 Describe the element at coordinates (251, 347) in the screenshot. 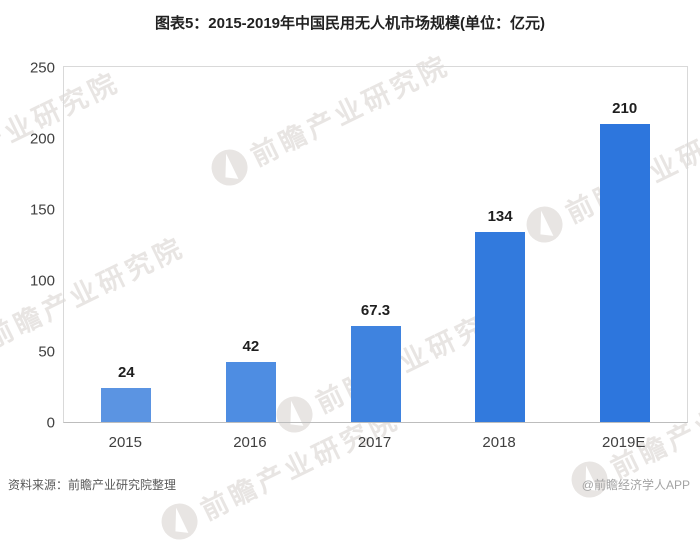

I see `bar-value-label: 42` at that location.